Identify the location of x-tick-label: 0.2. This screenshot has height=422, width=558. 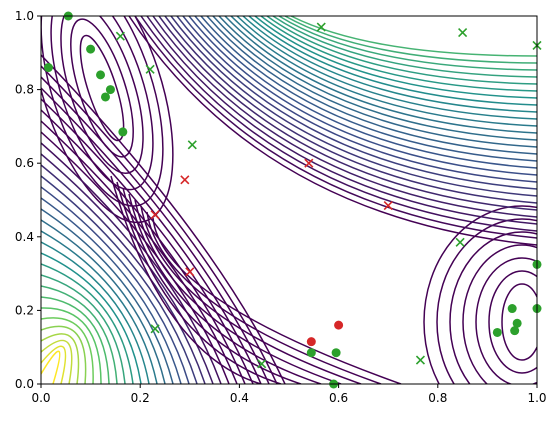
(140, 398).